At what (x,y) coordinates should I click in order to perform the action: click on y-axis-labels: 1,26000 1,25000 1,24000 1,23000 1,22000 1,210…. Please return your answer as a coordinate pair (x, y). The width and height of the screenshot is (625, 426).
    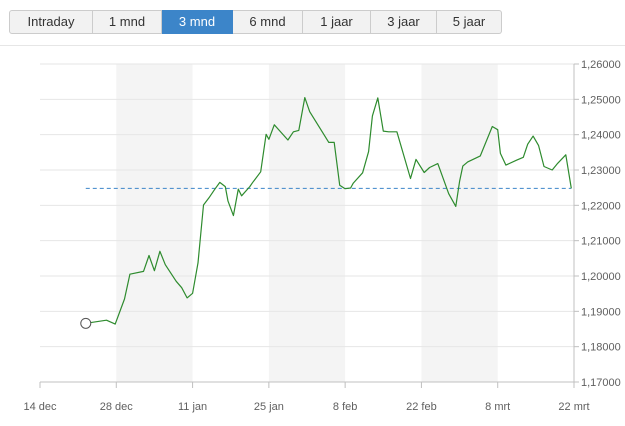
    Looking at the image, I should click on (601, 224).